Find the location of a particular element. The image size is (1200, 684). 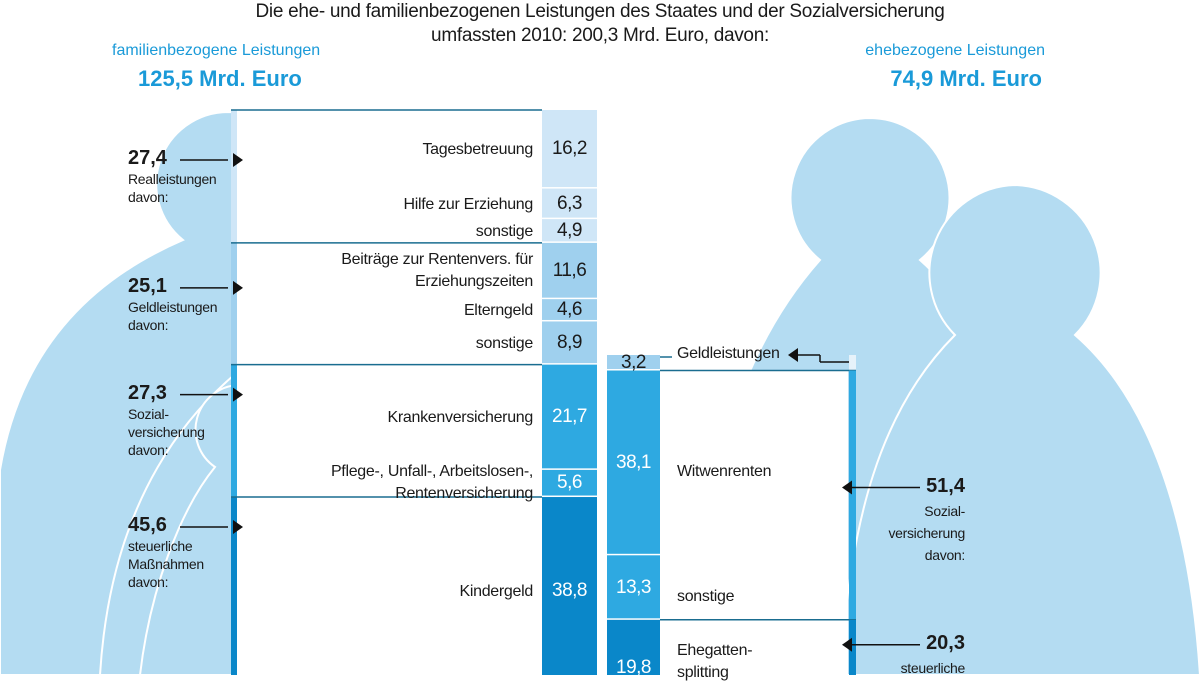

item-label: Geldleistungen is located at coordinates (728, 353).